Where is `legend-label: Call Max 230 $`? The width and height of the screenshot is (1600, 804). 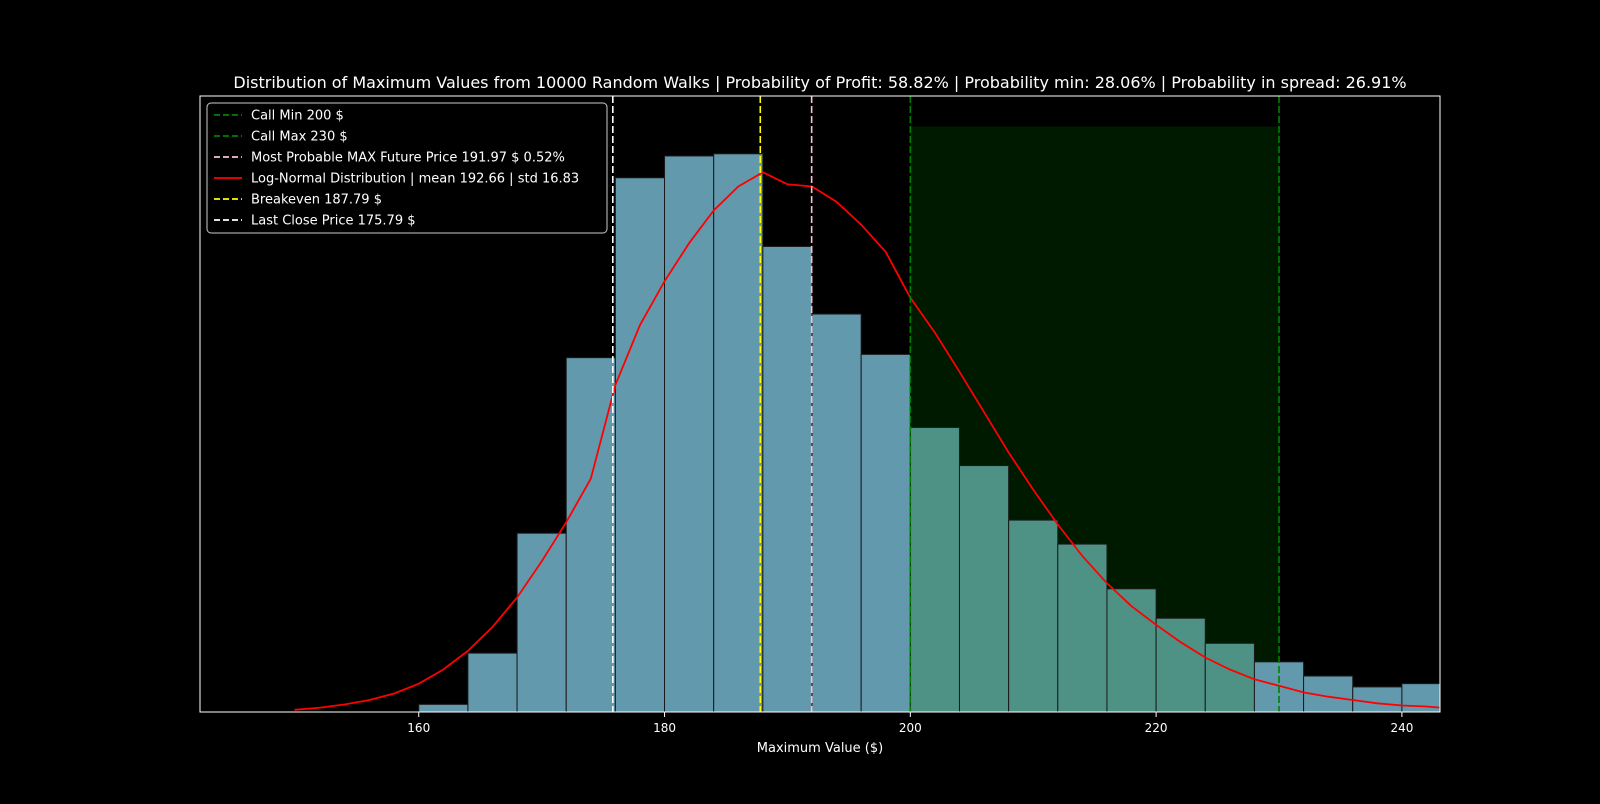 legend-label: Call Max 230 $ is located at coordinates (299, 137).